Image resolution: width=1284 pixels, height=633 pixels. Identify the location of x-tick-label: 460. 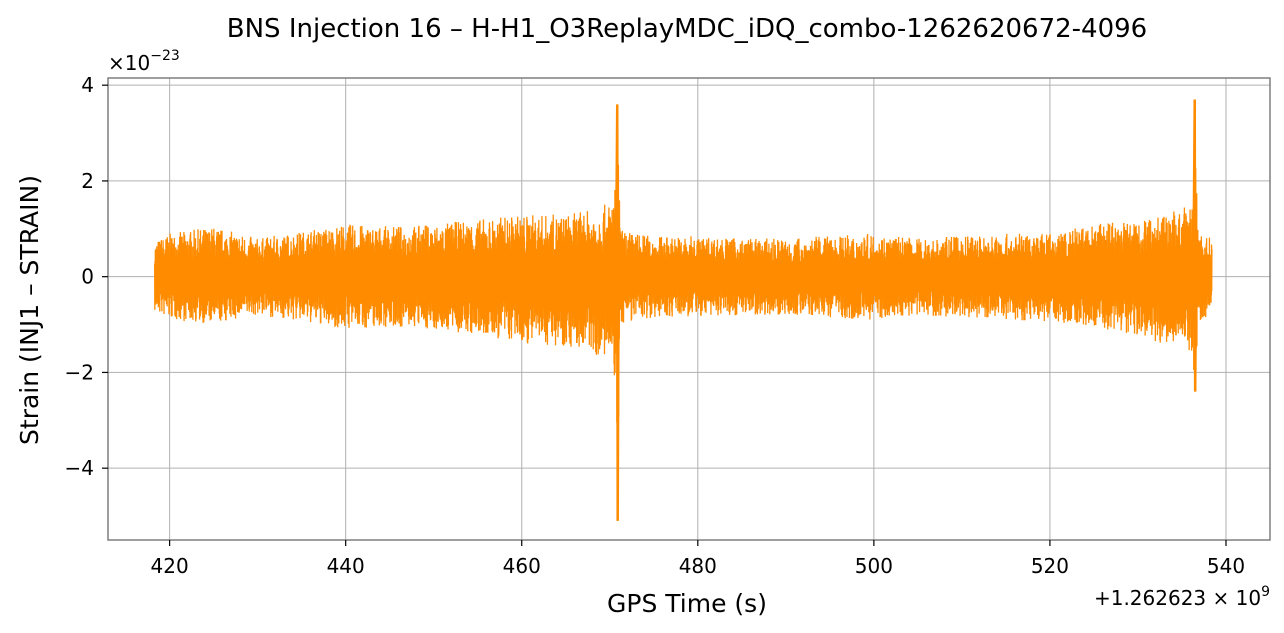
(522, 566).